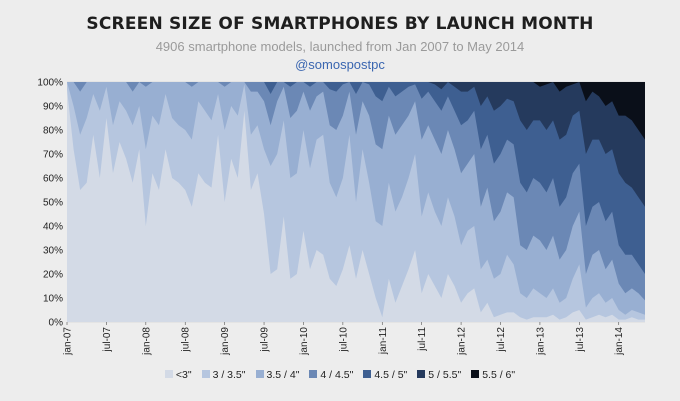  Describe the element at coordinates (186, 340) in the screenshot. I see `x-tick-label: jul-08` at that location.